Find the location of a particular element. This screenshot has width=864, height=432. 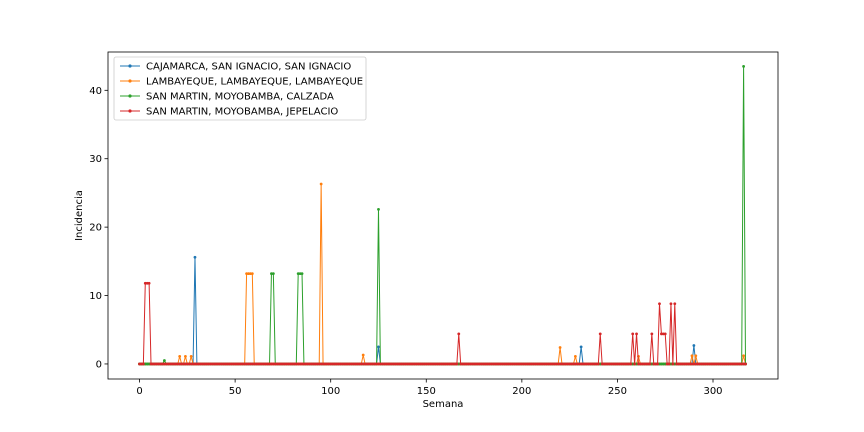

legend-item: SAN MARTIN, MOYOBAMBA, JEPELACIO is located at coordinates (229, 112).